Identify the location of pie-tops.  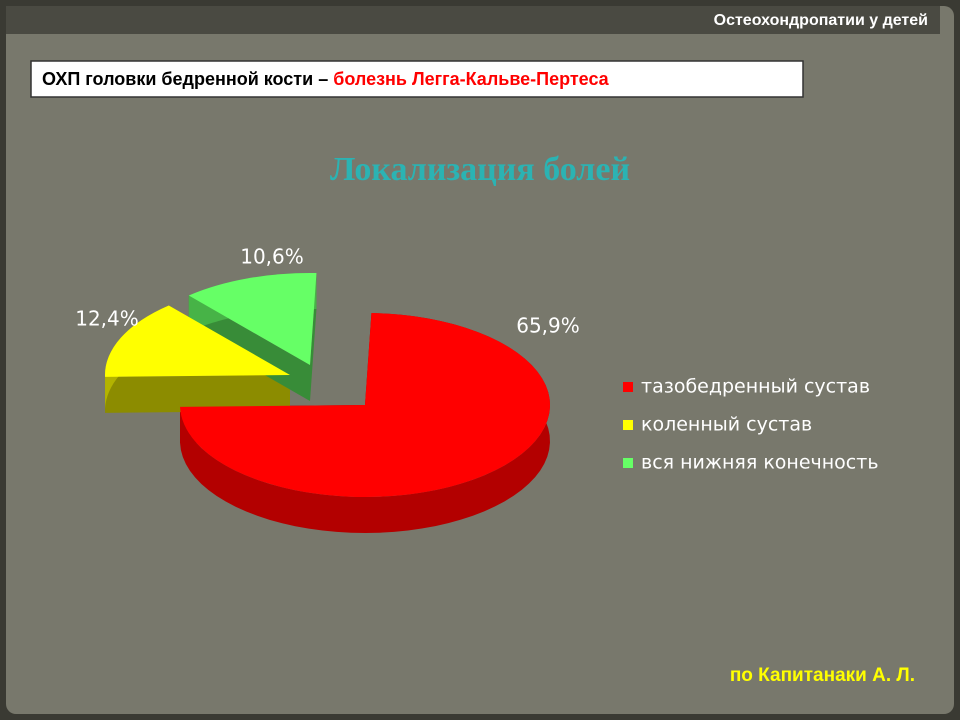
(328, 385).